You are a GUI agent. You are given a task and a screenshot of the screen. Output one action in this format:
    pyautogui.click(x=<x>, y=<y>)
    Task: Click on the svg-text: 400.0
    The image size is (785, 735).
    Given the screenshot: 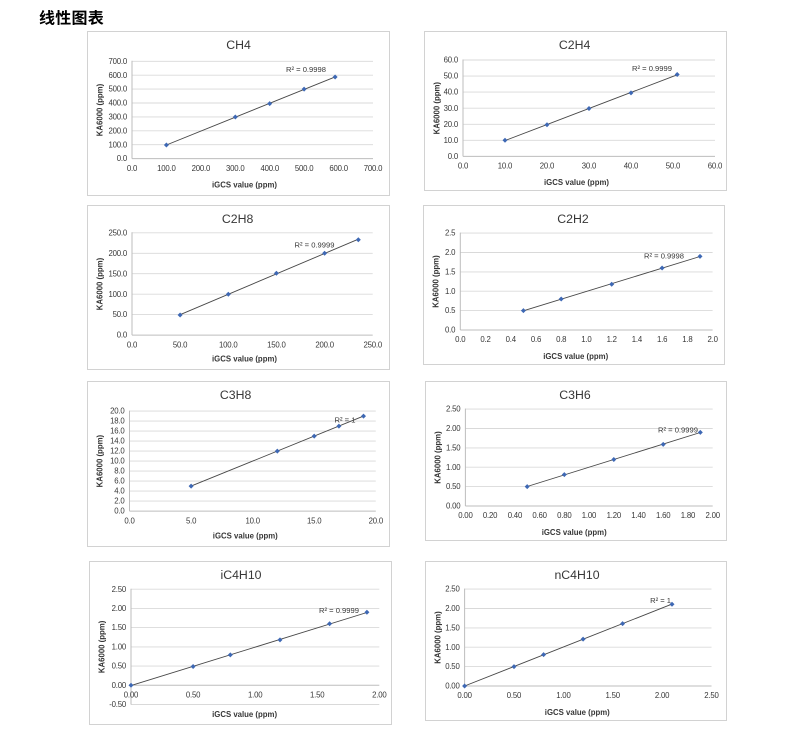 What is the action you would take?
    pyautogui.click(x=117, y=103)
    